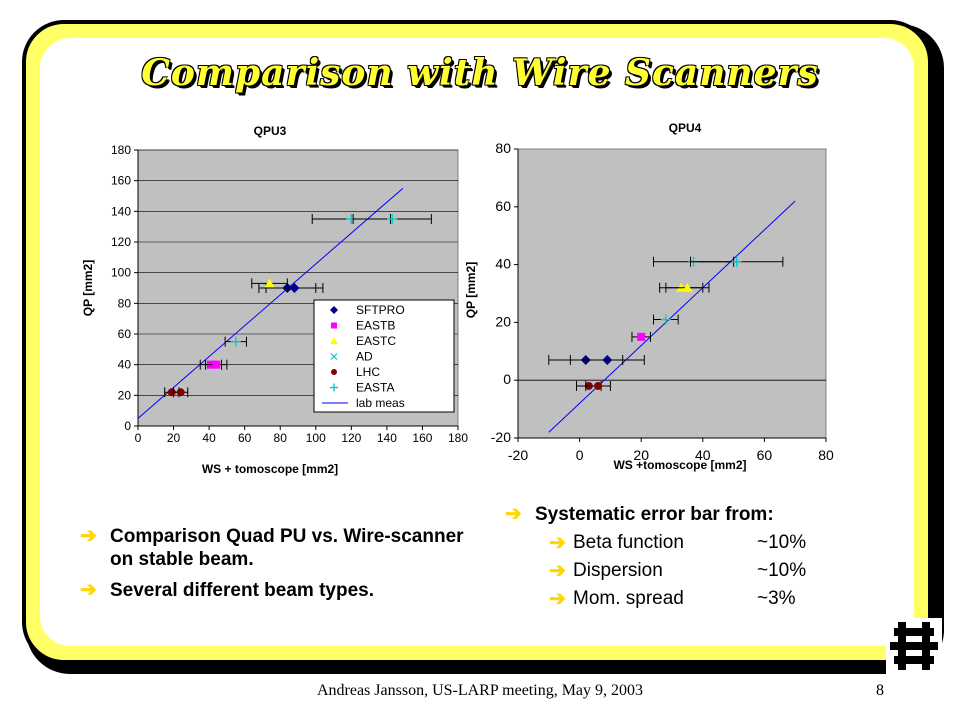 The image size is (960, 720). Describe the element at coordinates (368, 372) in the screenshot. I see `legend-label: LHC` at that location.